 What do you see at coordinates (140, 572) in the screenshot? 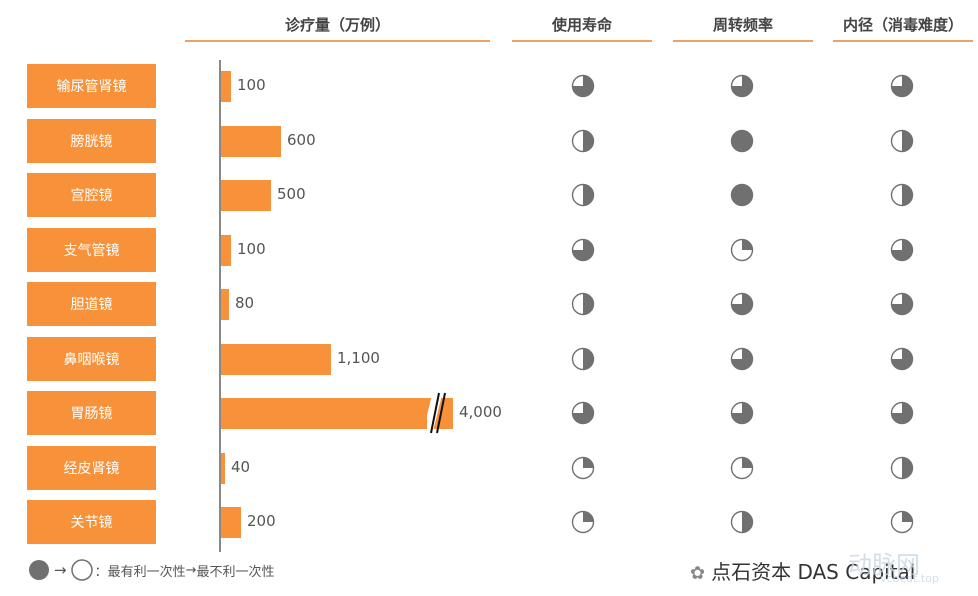
I see `legend-text-best: ：最有利一次性` at bounding box center [140, 572].